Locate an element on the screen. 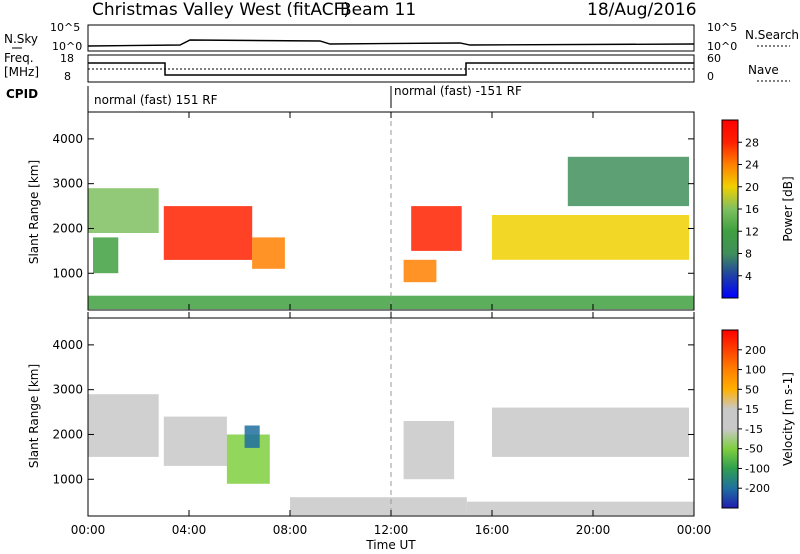 The width and height of the screenshot is (800, 554). x-tick-label: 08:00 is located at coordinates (290, 530).